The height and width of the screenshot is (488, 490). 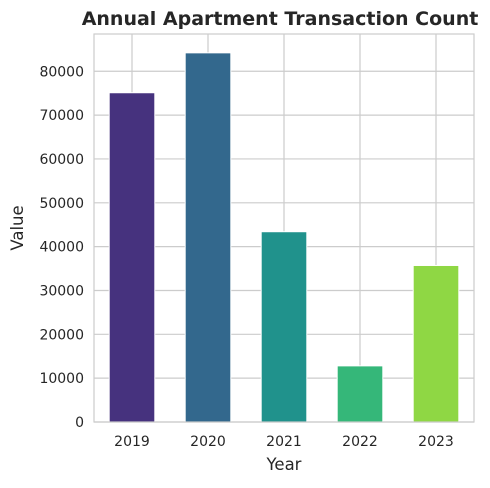 What do you see at coordinates (61, 116) in the screenshot?
I see `y-tick-label: 70000` at bounding box center [61, 116].